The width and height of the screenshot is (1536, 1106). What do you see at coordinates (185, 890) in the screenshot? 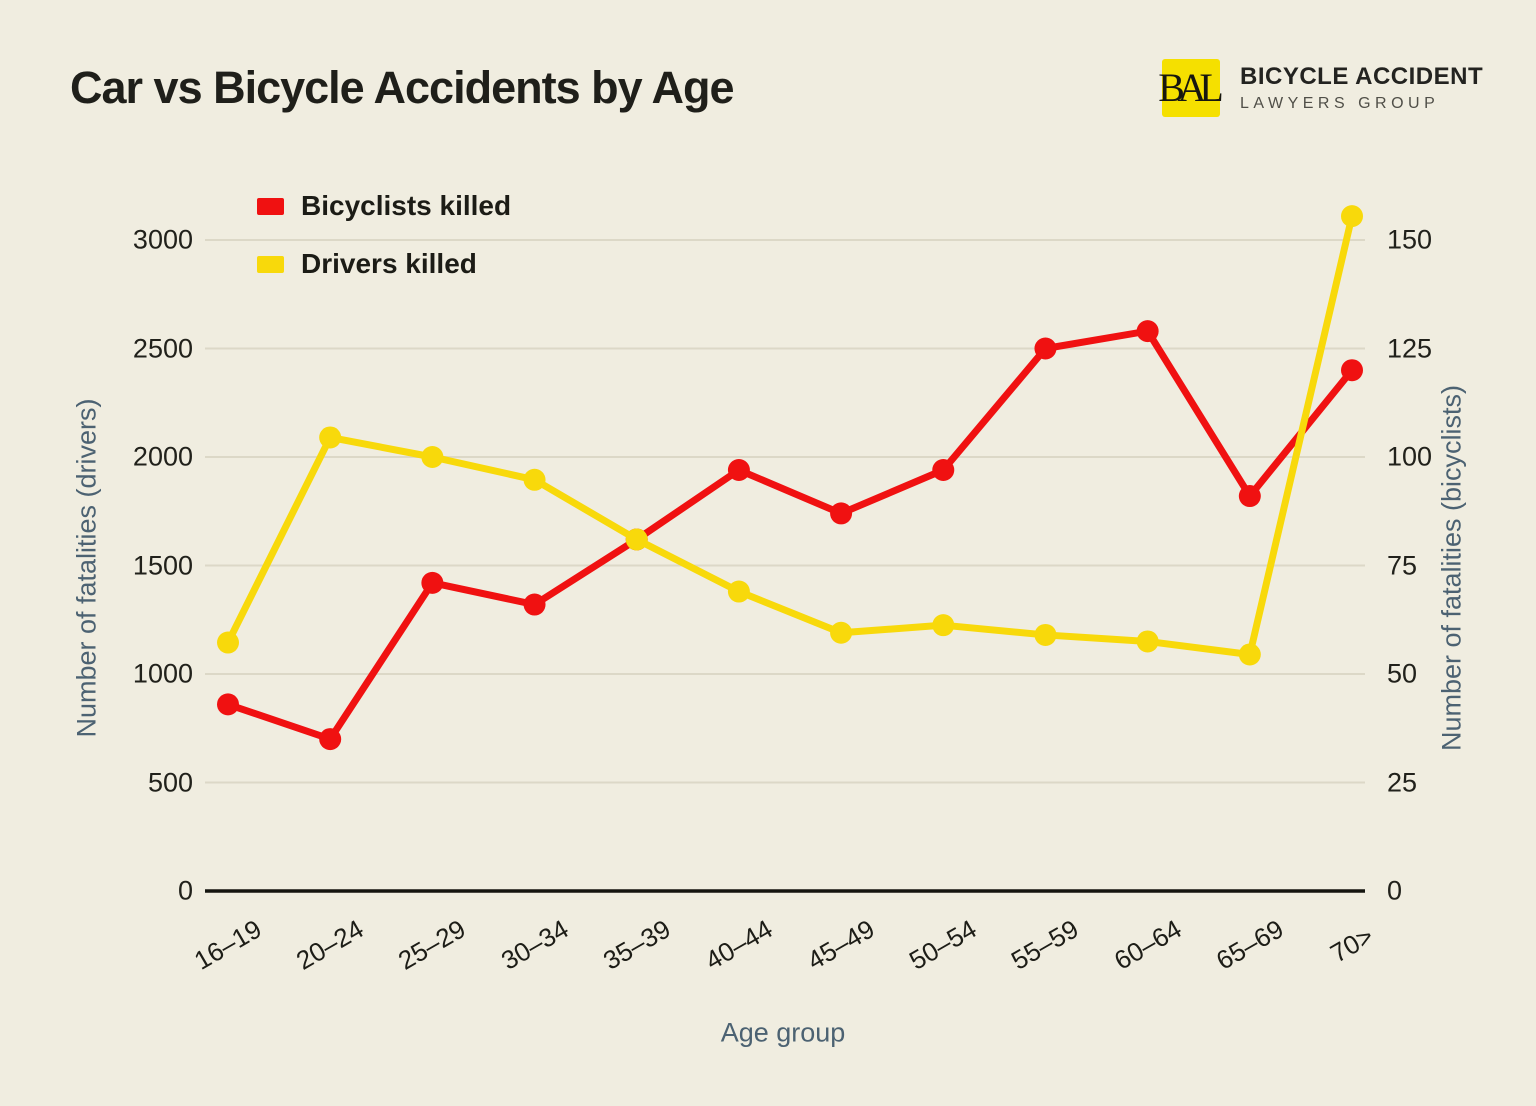
I see `y-axis-tick-left: 0` at bounding box center [185, 890].